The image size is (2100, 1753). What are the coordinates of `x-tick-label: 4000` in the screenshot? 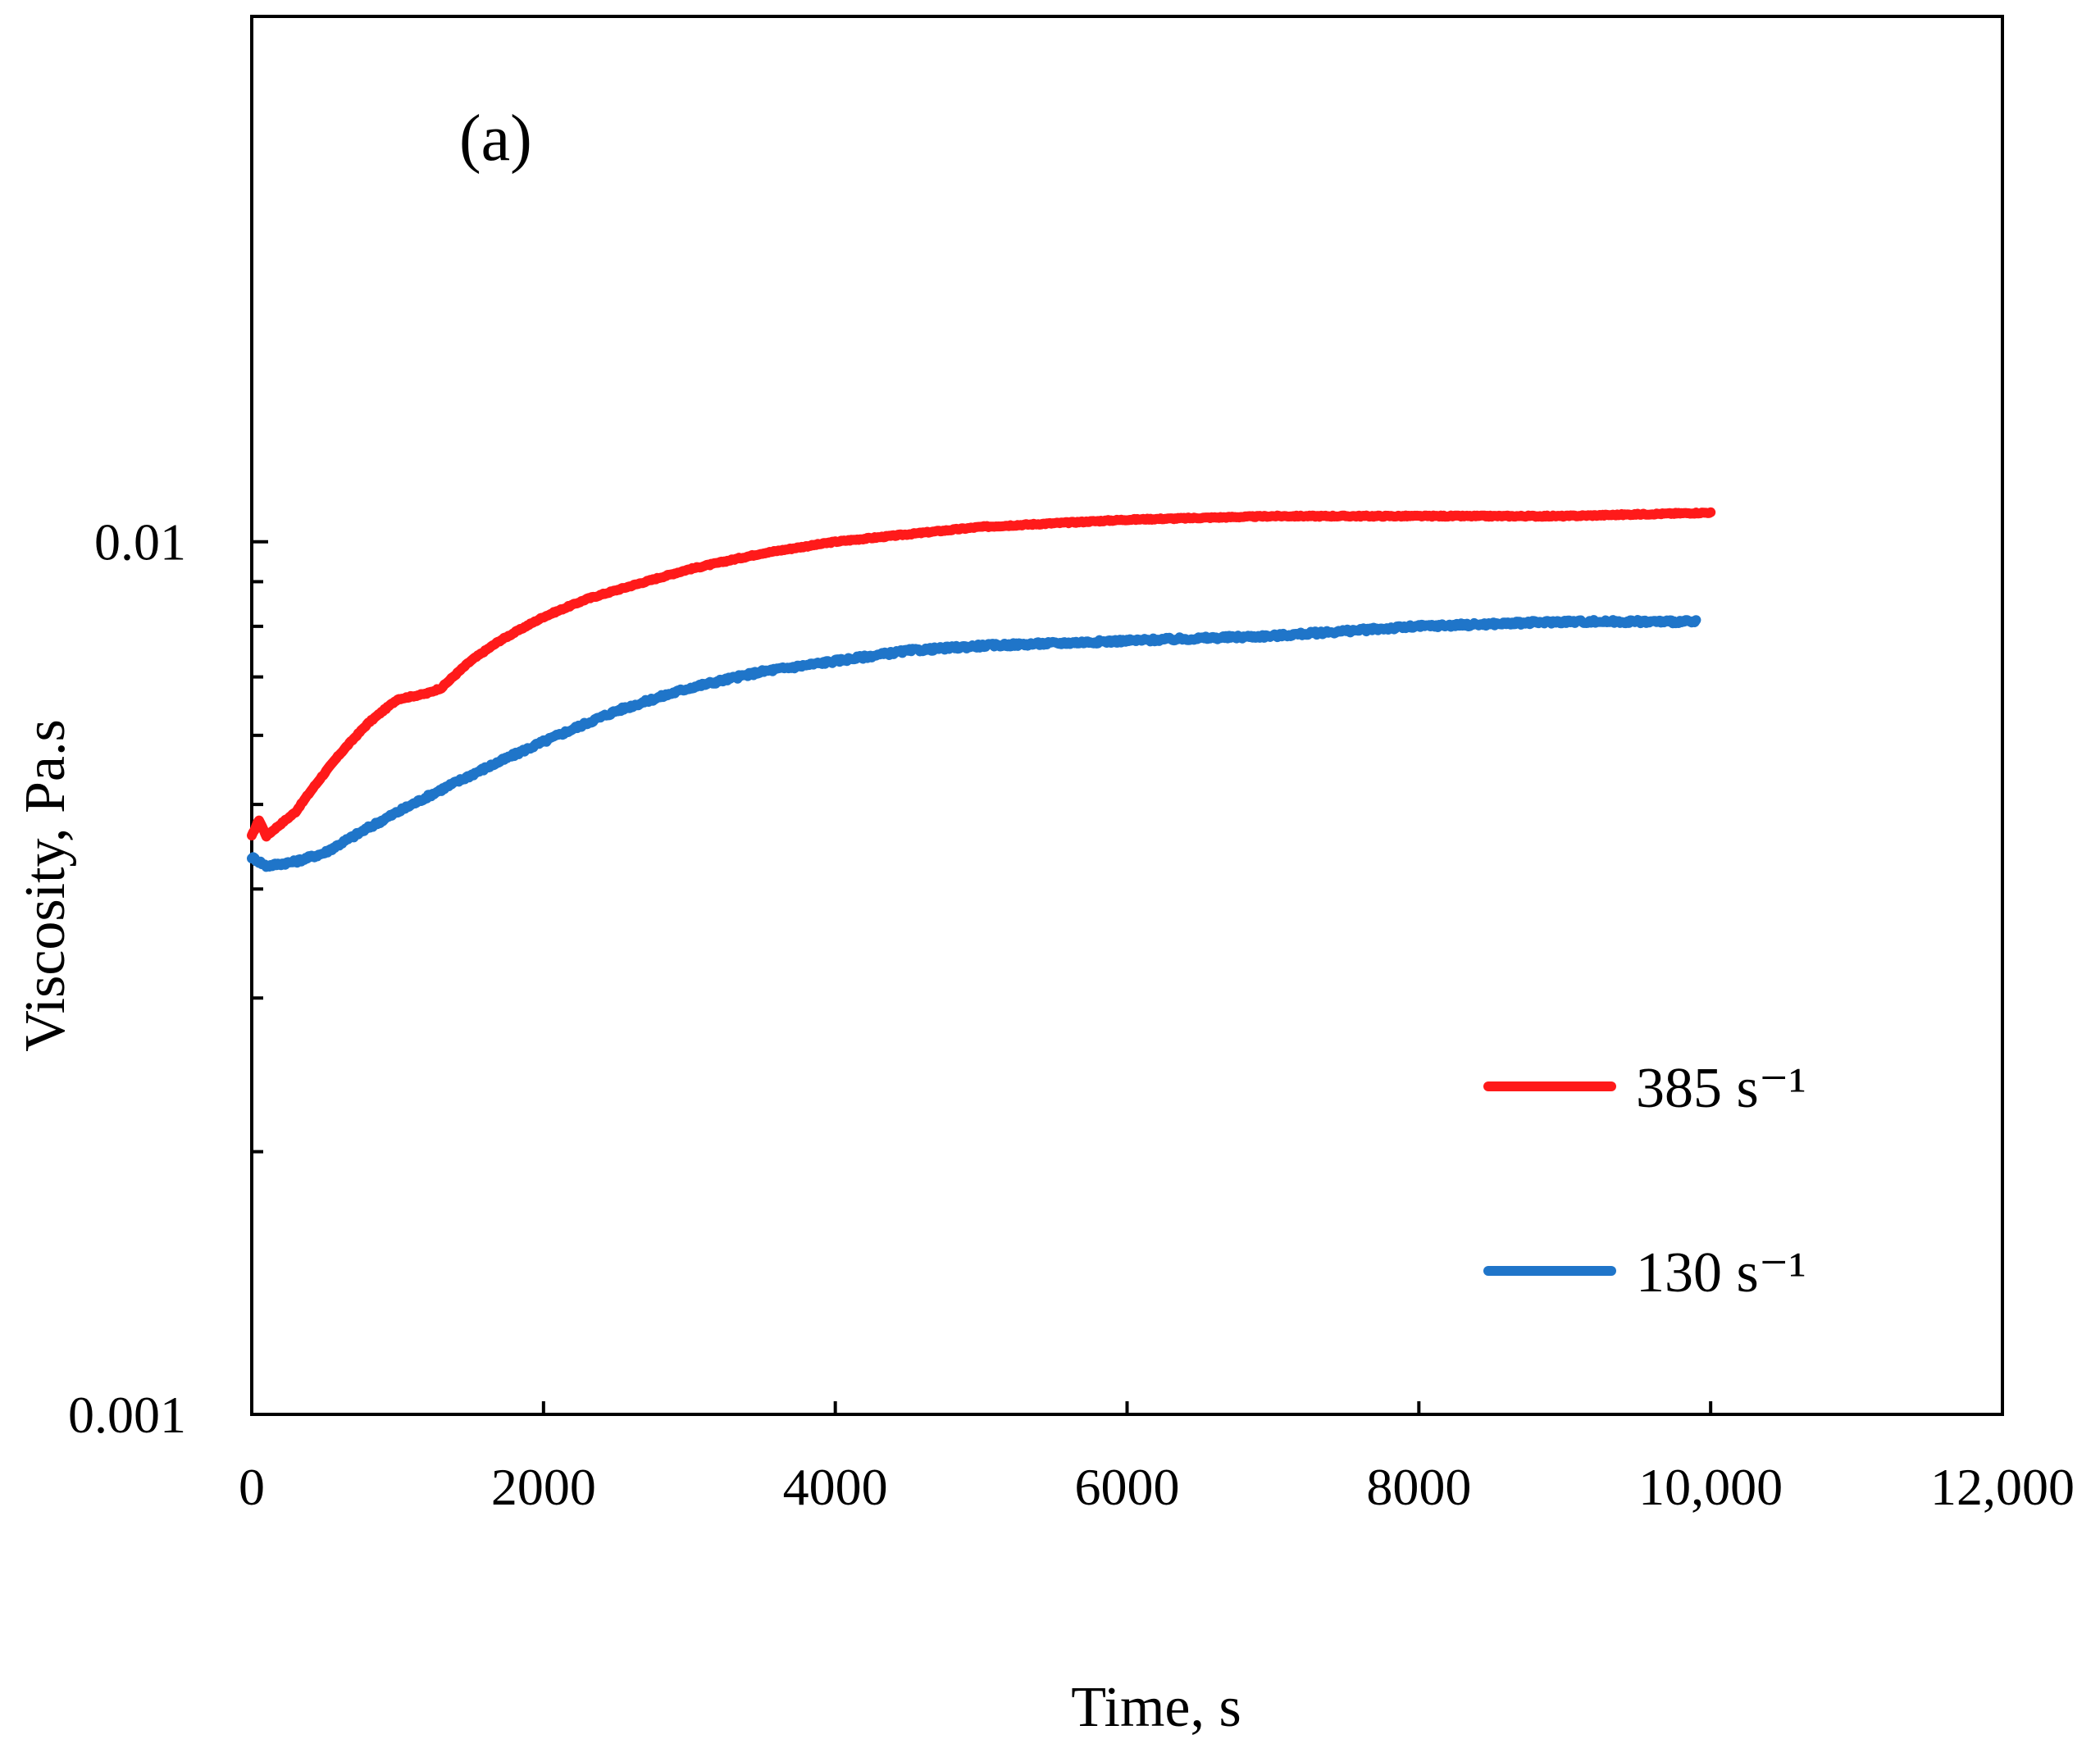 It's located at (835, 1487).